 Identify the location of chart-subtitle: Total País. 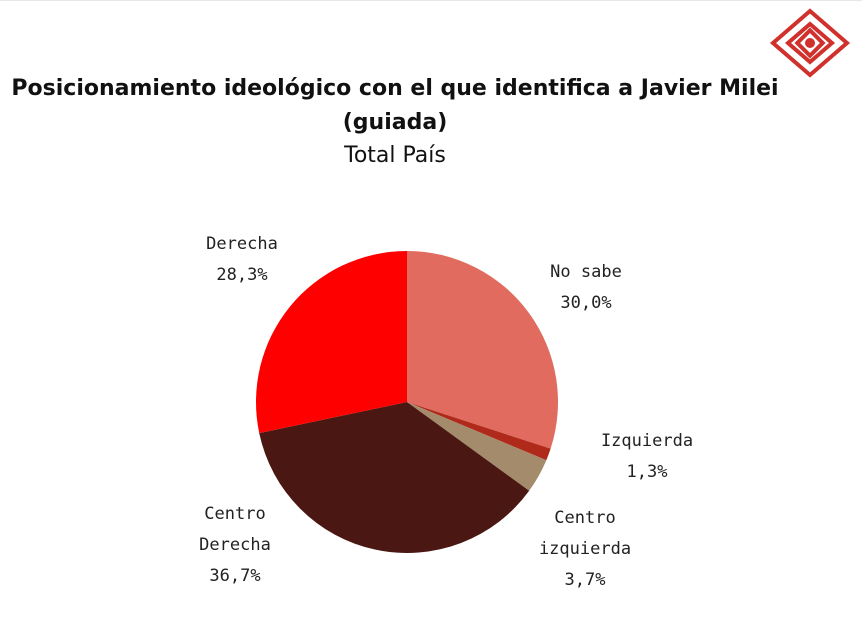
(395, 155).